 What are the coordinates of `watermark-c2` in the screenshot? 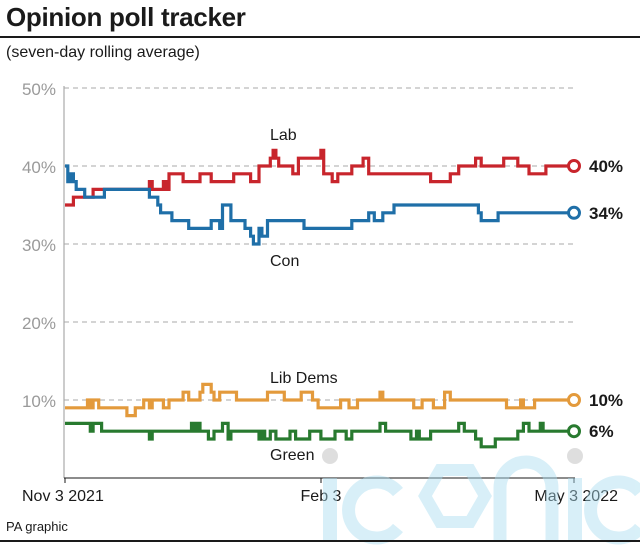 It's located at (612, 510).